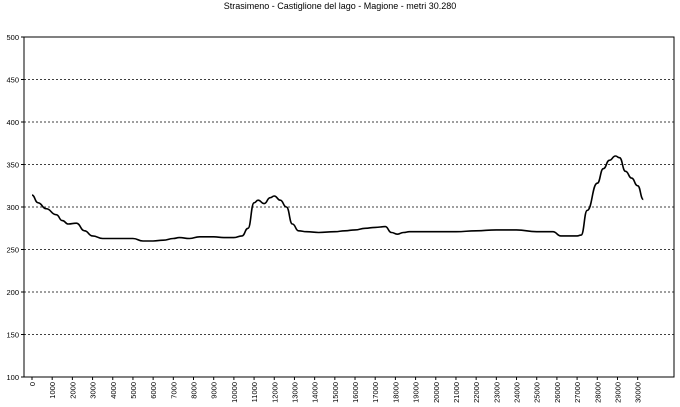  Describe the element at coordinates (12, 377) in the screenshot. I see `y-tick-label: 100` at that location.